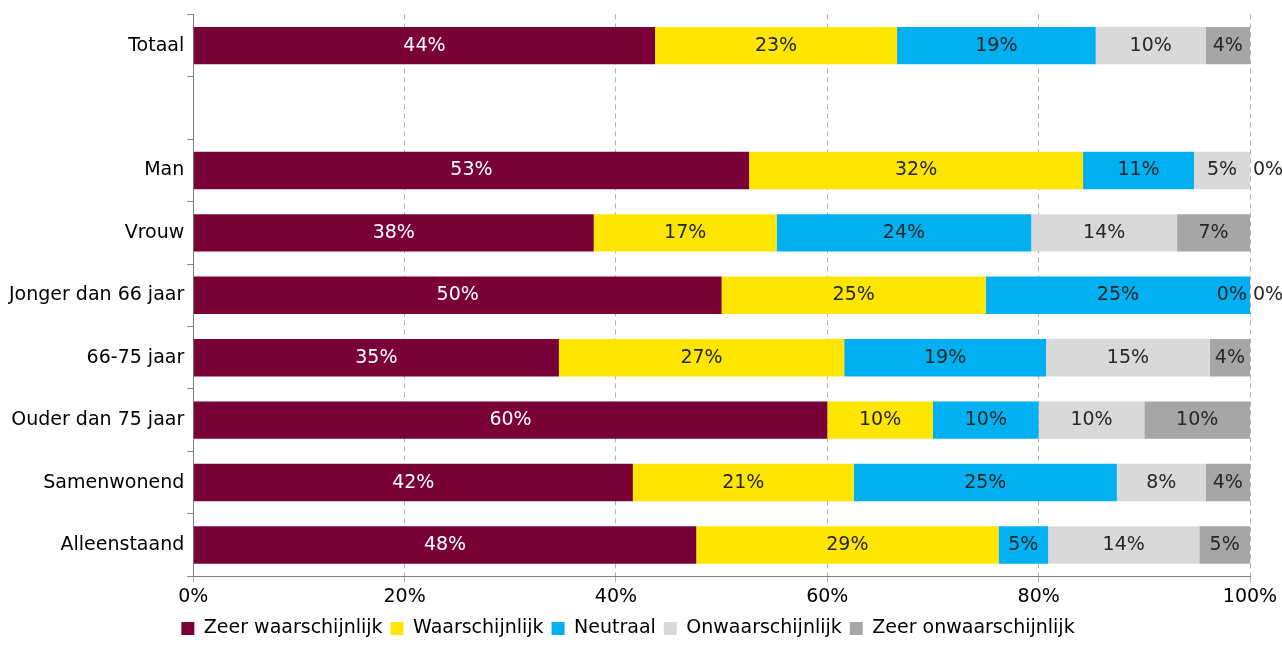  What do you see at coordinates (156, 43) in the screenshot?
I see `y-tick-label: Totaal` at bounding box center [156, 43].